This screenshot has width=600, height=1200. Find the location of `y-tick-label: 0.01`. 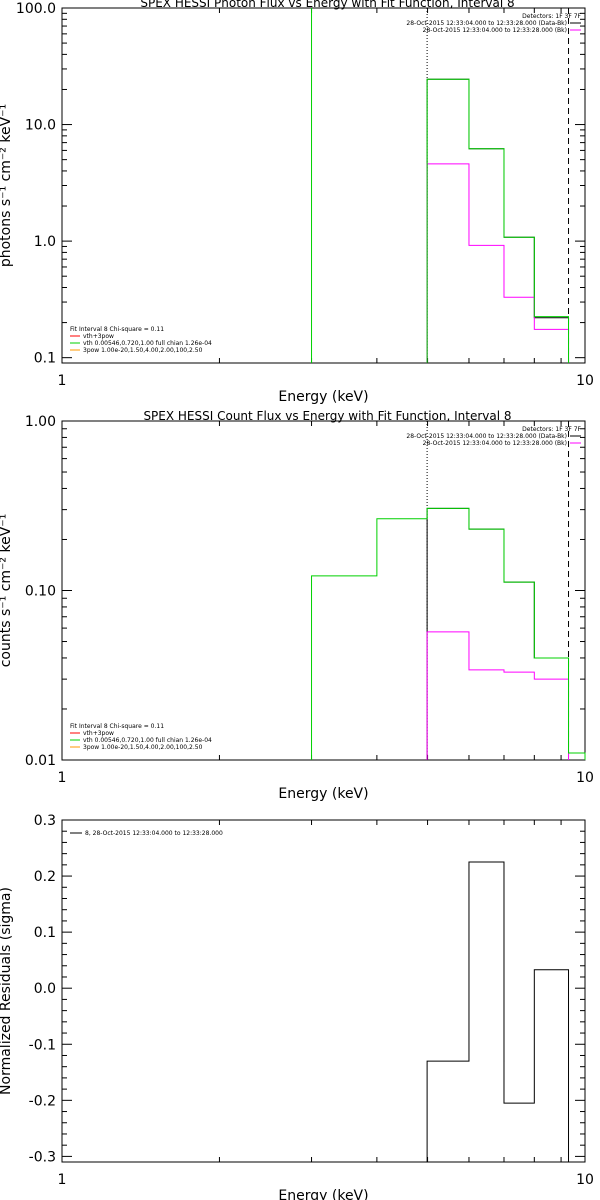

y-tick-label: 0.01 is located at coordinates (40, 761).